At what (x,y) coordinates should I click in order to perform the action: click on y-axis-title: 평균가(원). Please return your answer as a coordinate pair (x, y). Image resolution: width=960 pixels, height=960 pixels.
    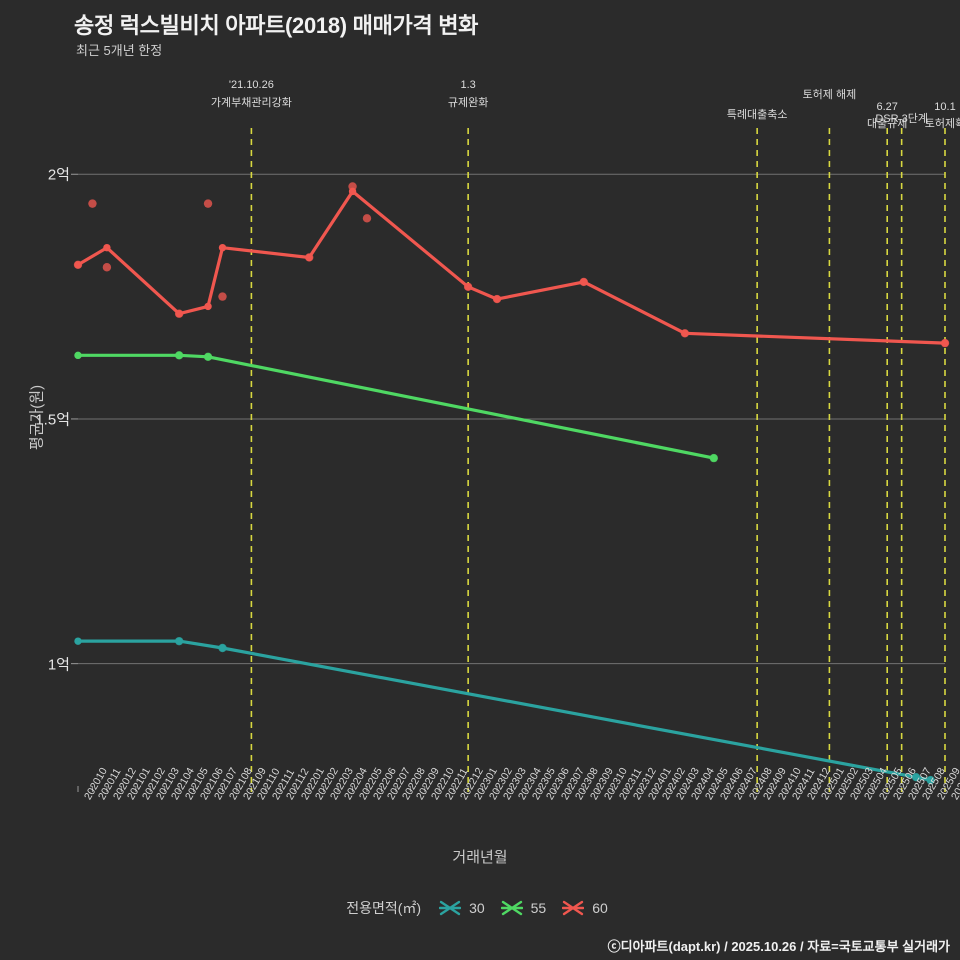
    Looking at the image, I should click on (37, 417).